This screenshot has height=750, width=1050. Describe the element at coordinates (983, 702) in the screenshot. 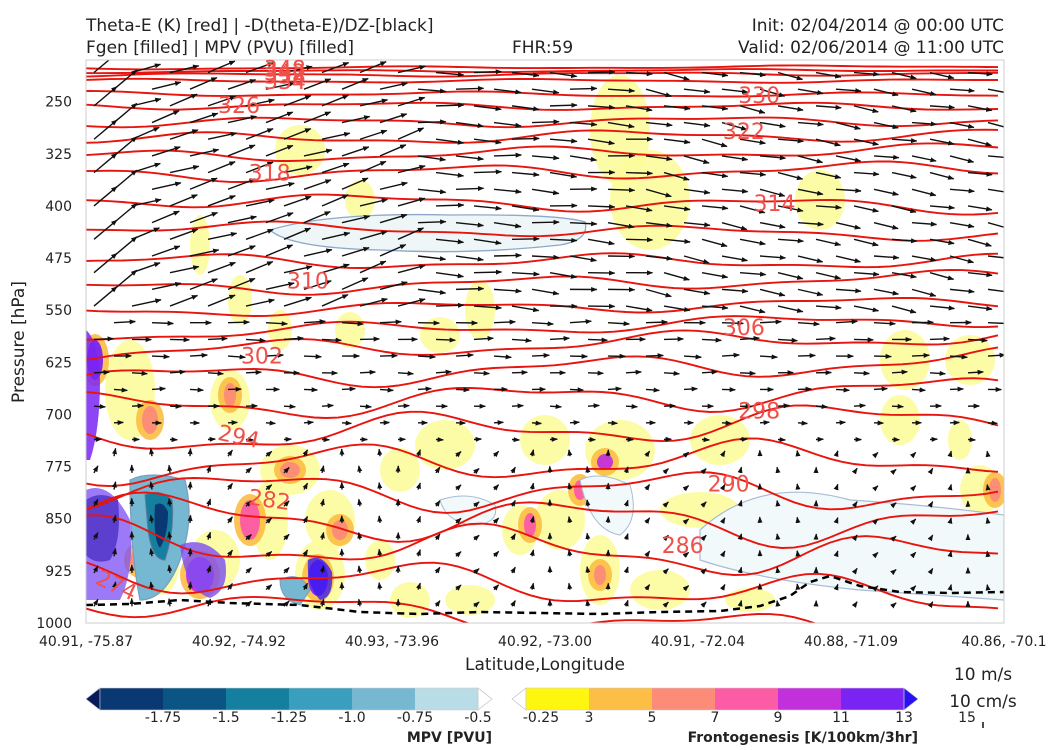

I see `wind-ref-label-2: 10 cm/s` at that location.